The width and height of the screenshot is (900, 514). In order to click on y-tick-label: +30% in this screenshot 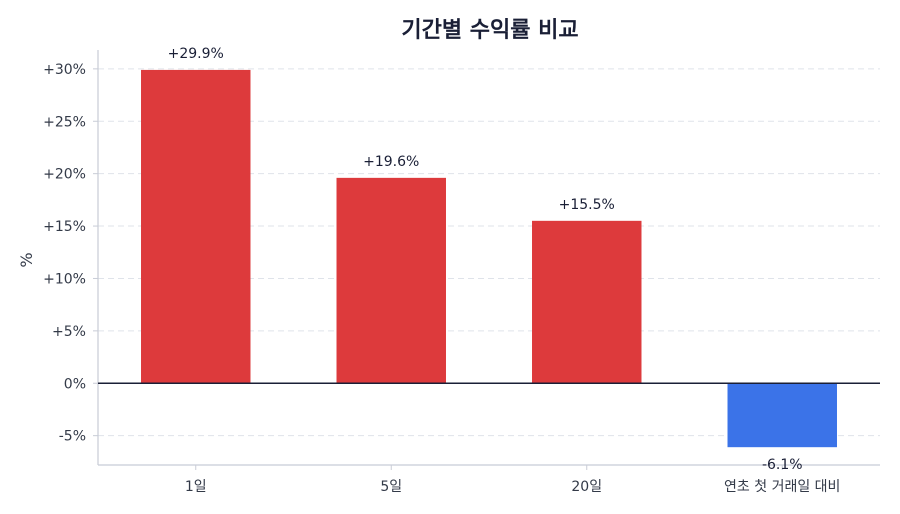, I will do `click(64, 70)`.